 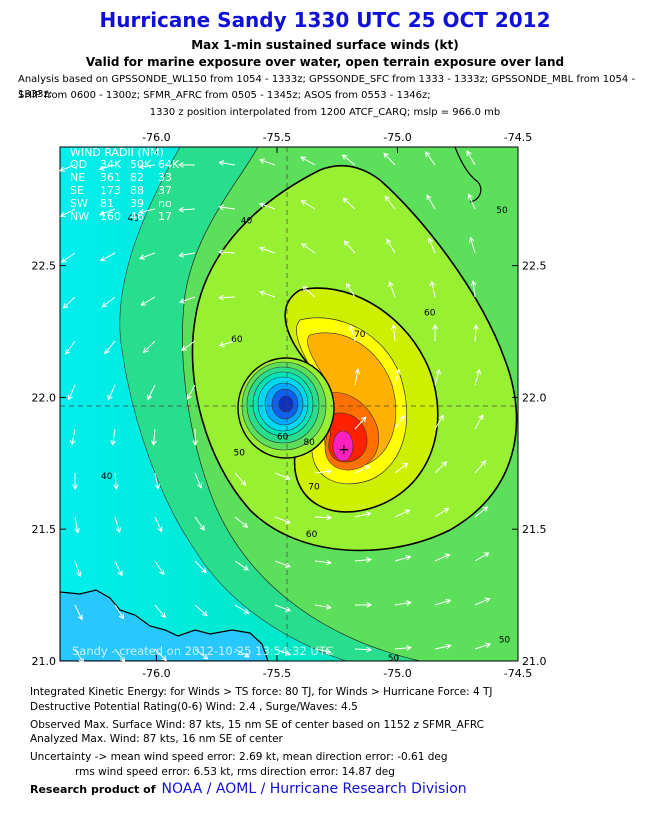 I want to click on chart-subtitle: Max 1-min sustained surface winds (kt), so click(x=325, y=45).